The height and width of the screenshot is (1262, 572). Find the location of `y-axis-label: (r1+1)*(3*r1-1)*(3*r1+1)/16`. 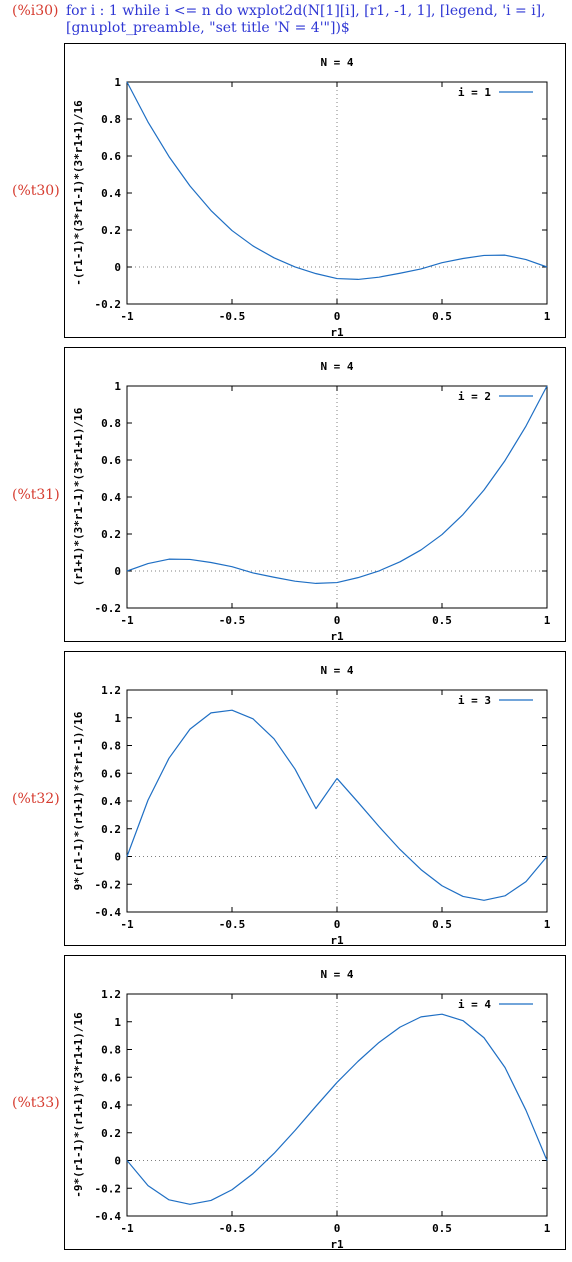

y-axis-label: (r1+1)*(3*r1-1)*(3*r1+1)/16 is located at coordinates (78, 496).